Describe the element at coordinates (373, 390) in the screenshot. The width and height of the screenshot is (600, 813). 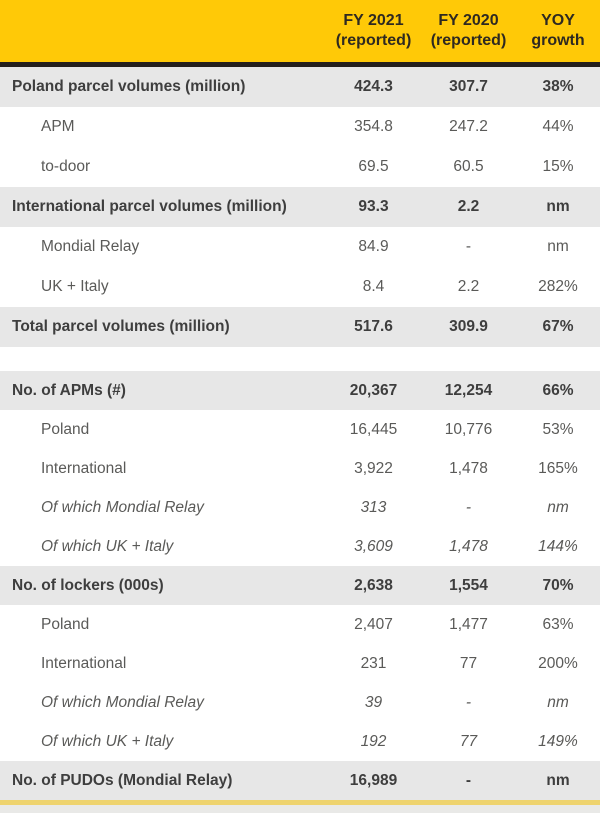
I see `cell-fy2021: 20,367` at that location.